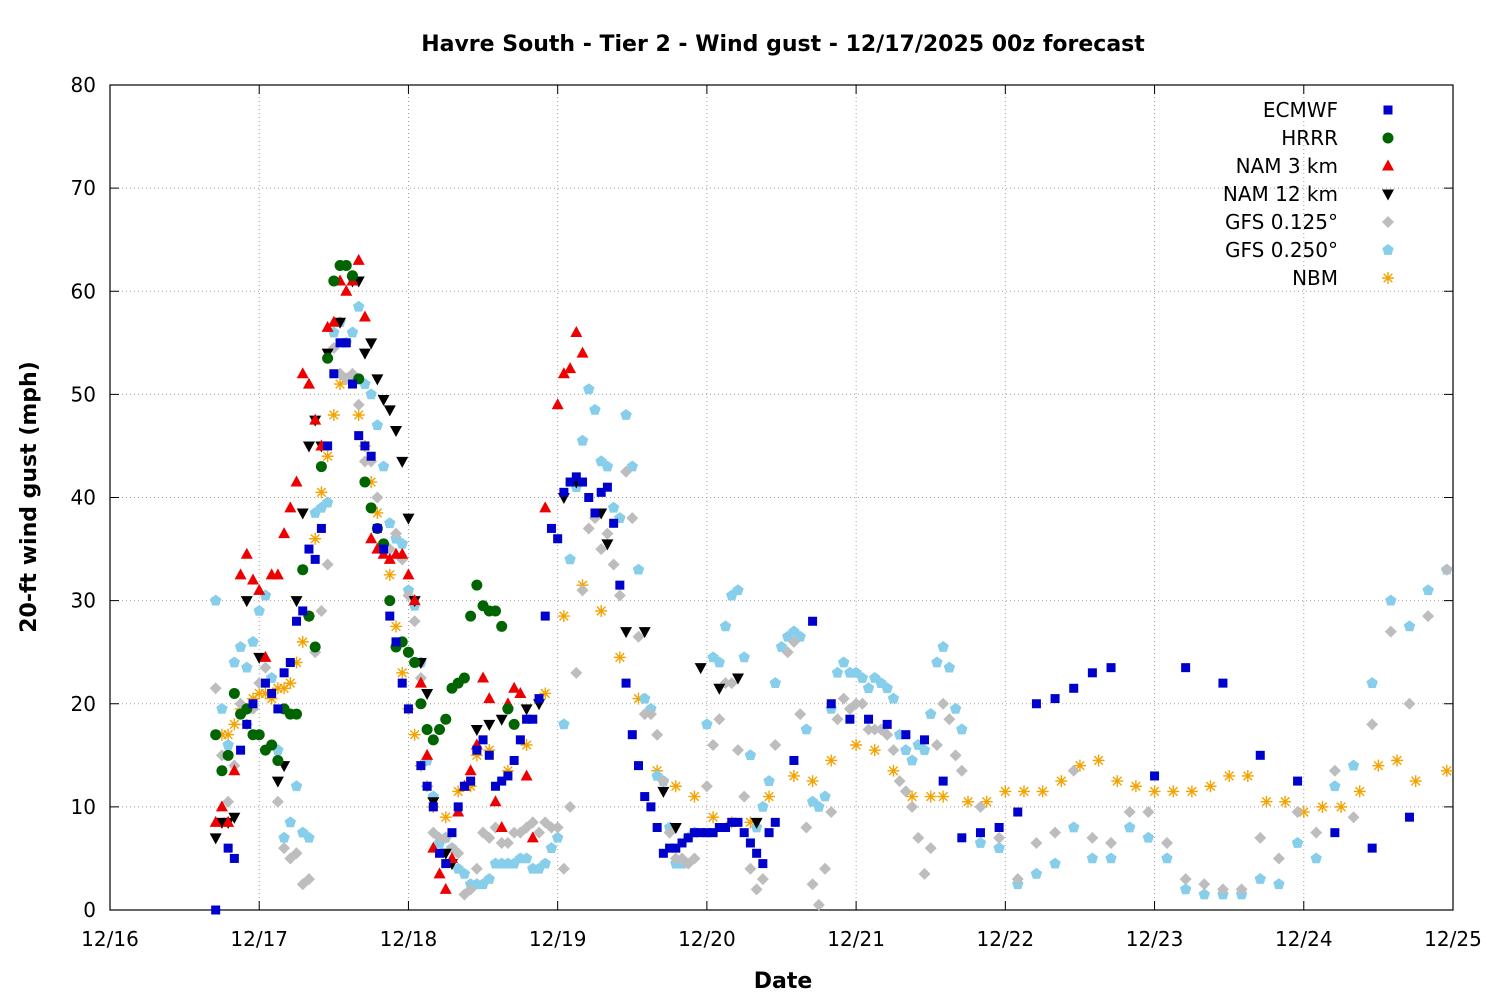 The width and height of the screenshot is (1500, 1000). I want to click on x-tick-label: 12/17, so click(259, 939).